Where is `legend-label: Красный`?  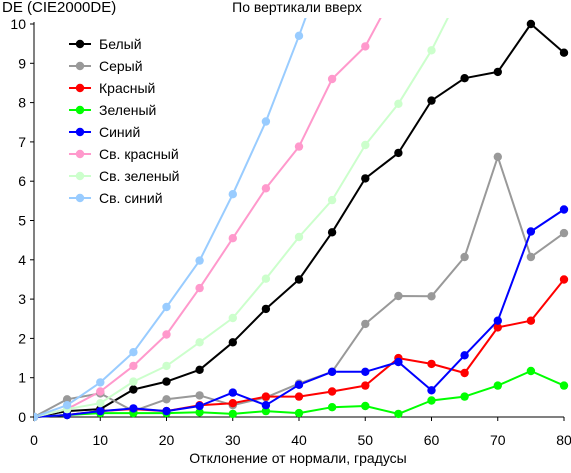
legend-label: Красный is located at coordinates (127, 88).